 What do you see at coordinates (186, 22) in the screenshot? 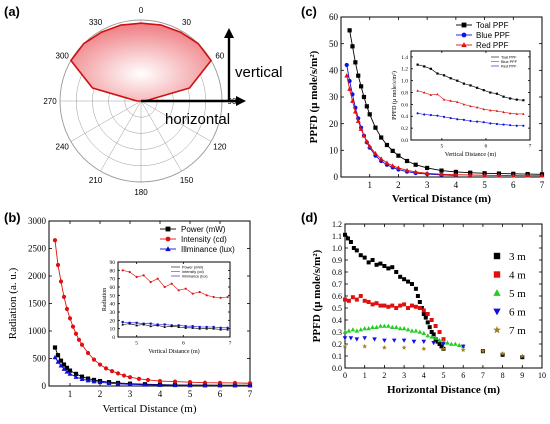
I see `polar-angle-label: 30` at bounding box center [186, 22].